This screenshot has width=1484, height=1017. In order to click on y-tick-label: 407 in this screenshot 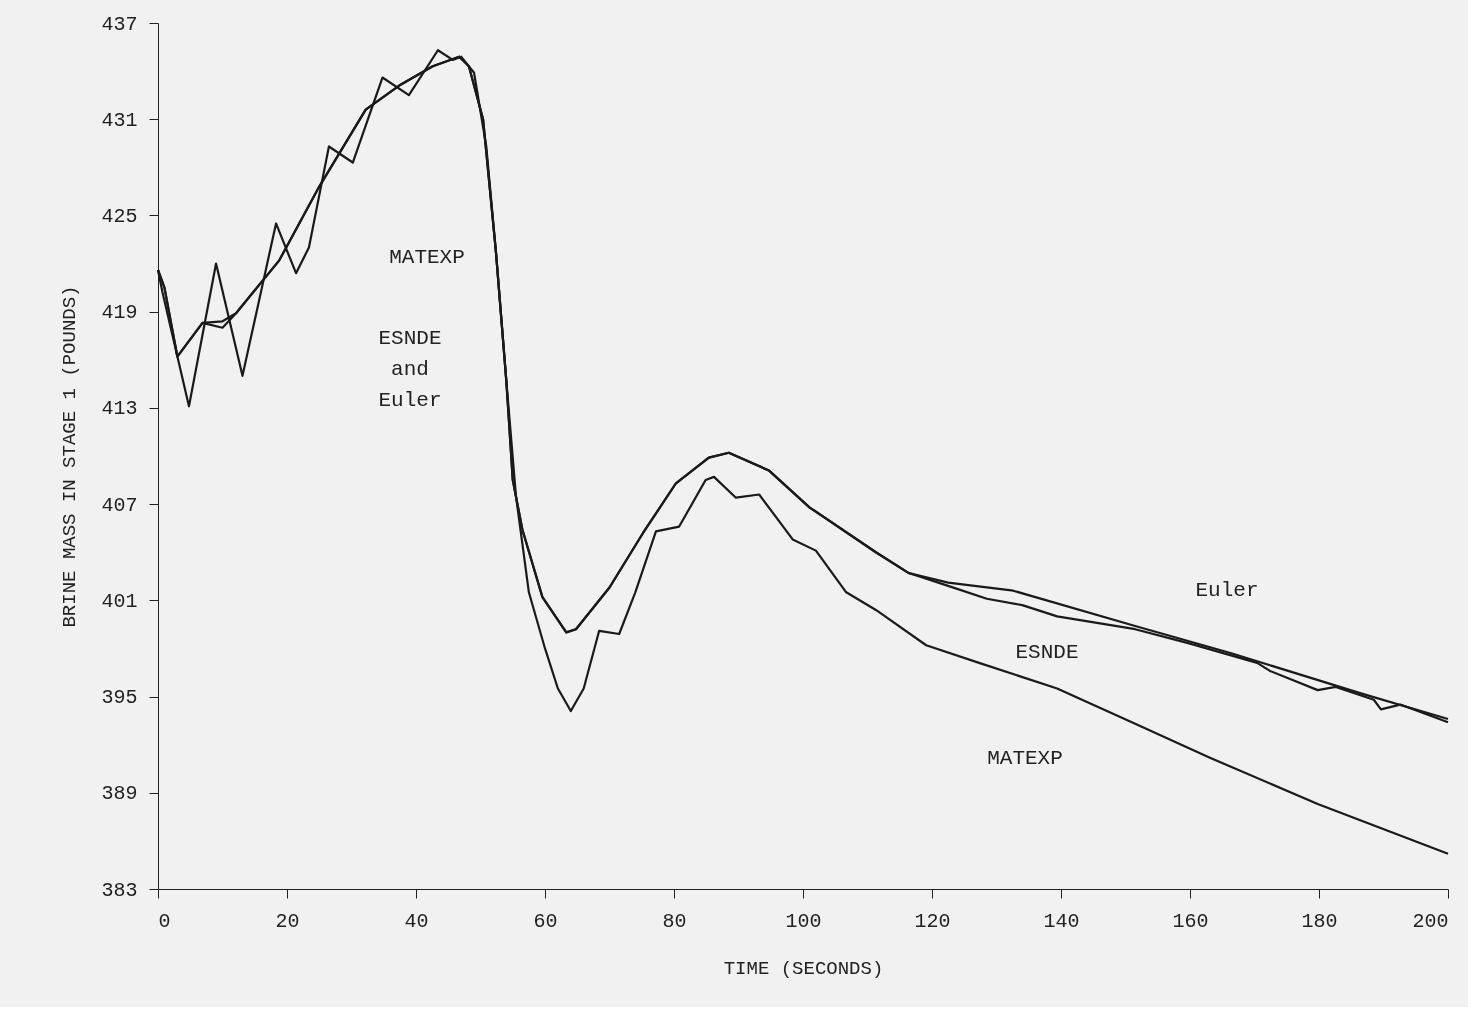, I will do `click(119, 505)`.